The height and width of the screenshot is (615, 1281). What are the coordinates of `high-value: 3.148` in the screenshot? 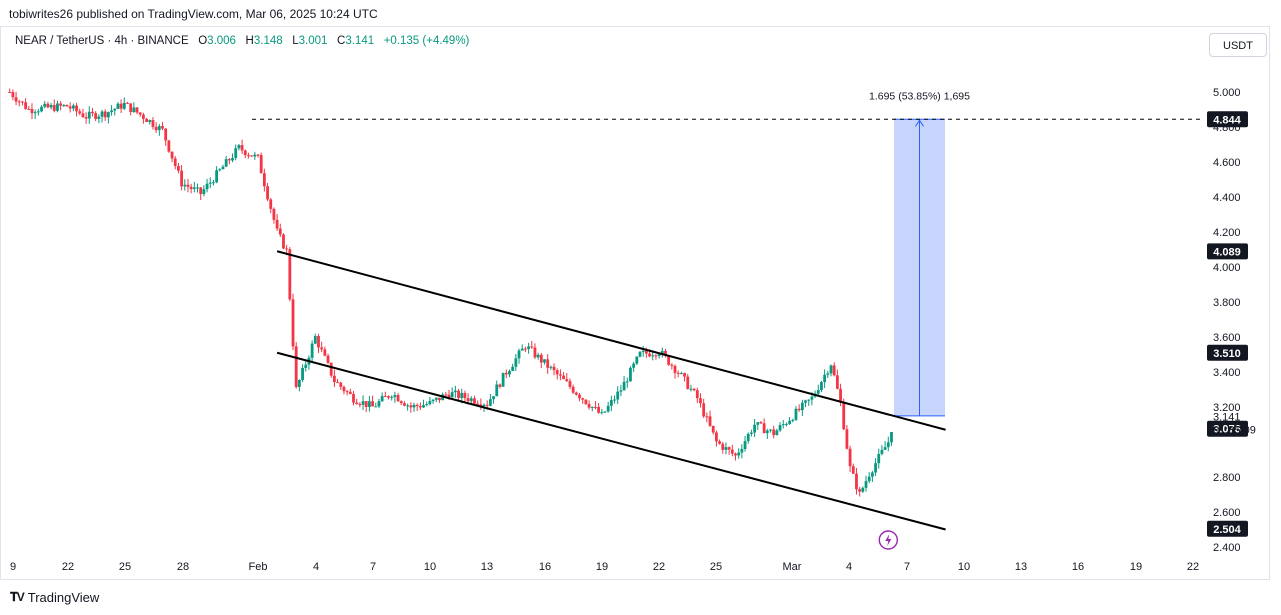 It's located at (268, 41).